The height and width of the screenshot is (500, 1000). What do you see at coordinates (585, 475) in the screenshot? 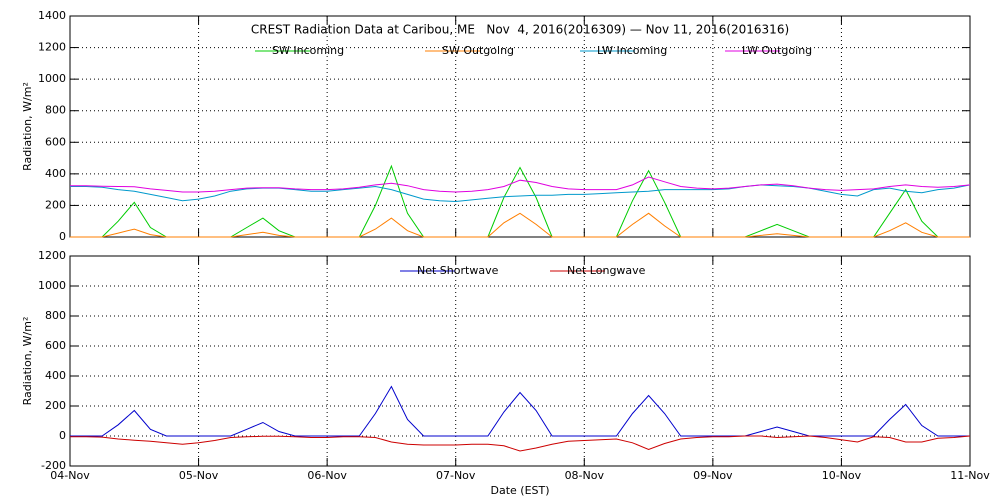
I see `x-tick-label: 08-Nov` at bounding box center [585, 475].